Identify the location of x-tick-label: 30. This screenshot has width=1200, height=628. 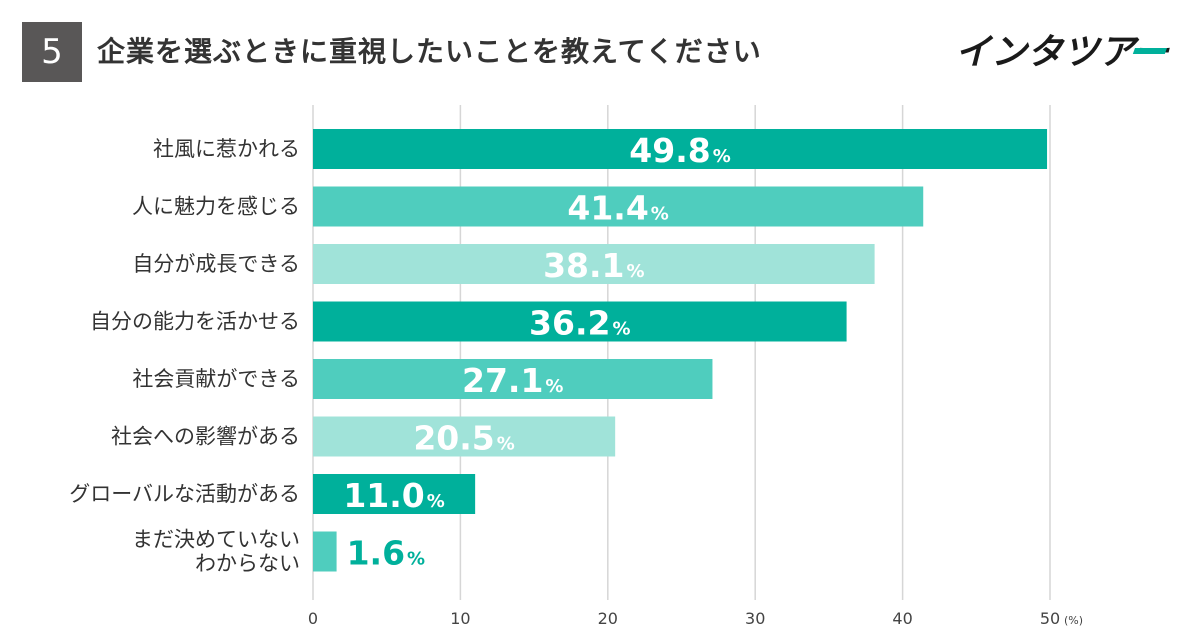
(755, 618).